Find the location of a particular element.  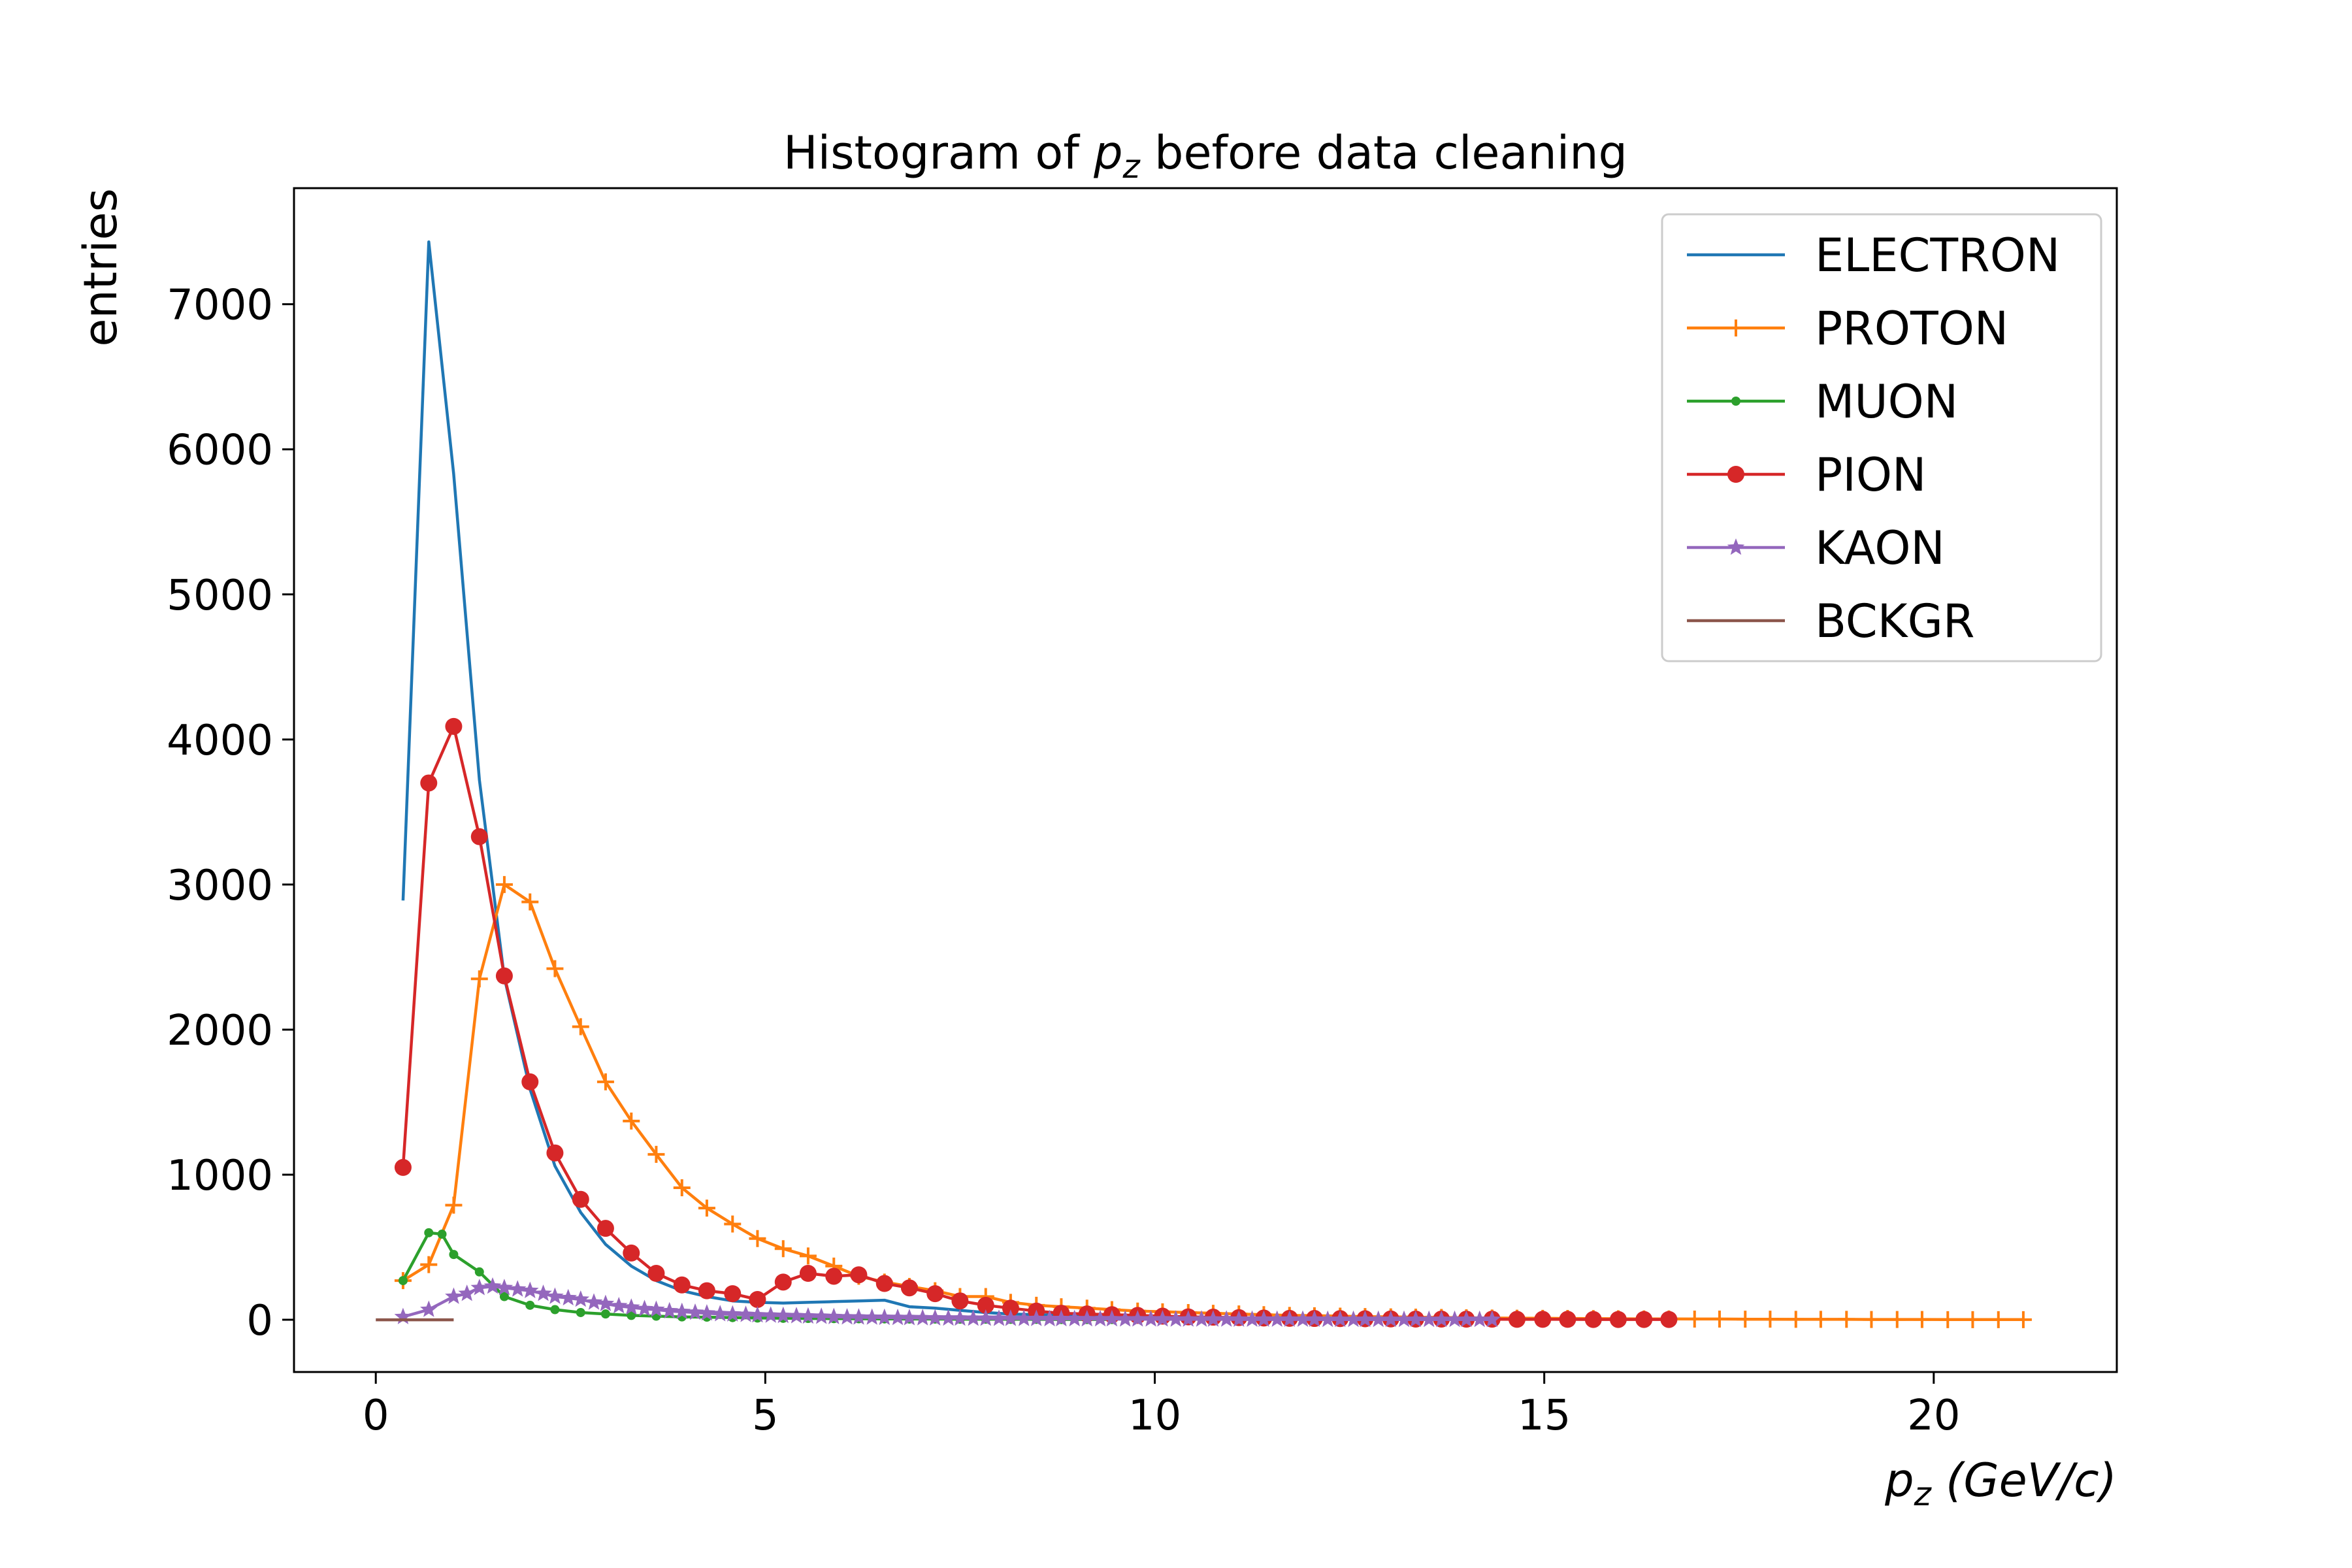

y-tick-label: 7000 is located at coordinates (220, 306).